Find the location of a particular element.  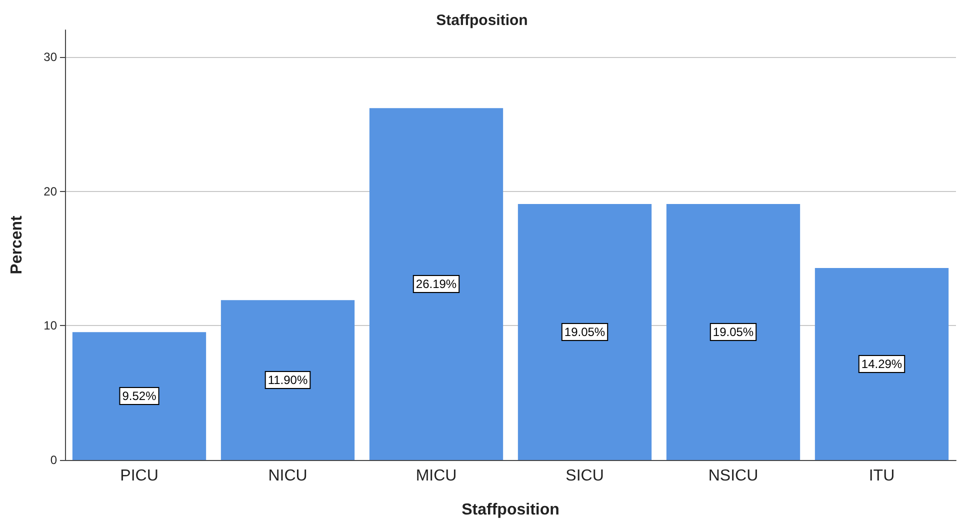

x-tick-label: NSICU is located at coordinates (733, 476).